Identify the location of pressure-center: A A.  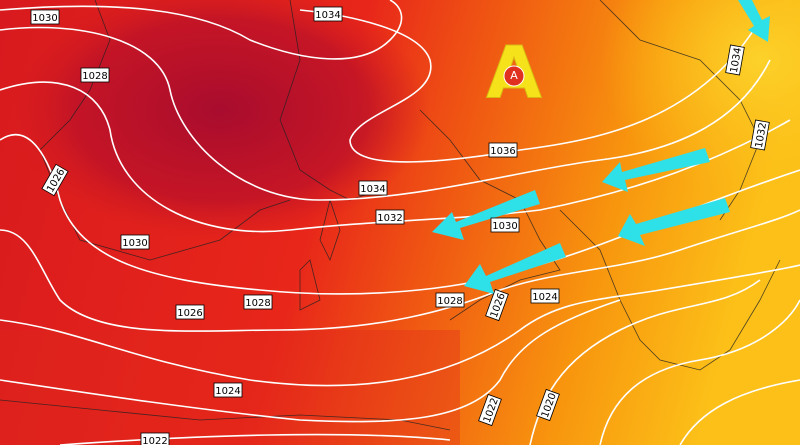
(514, 72).